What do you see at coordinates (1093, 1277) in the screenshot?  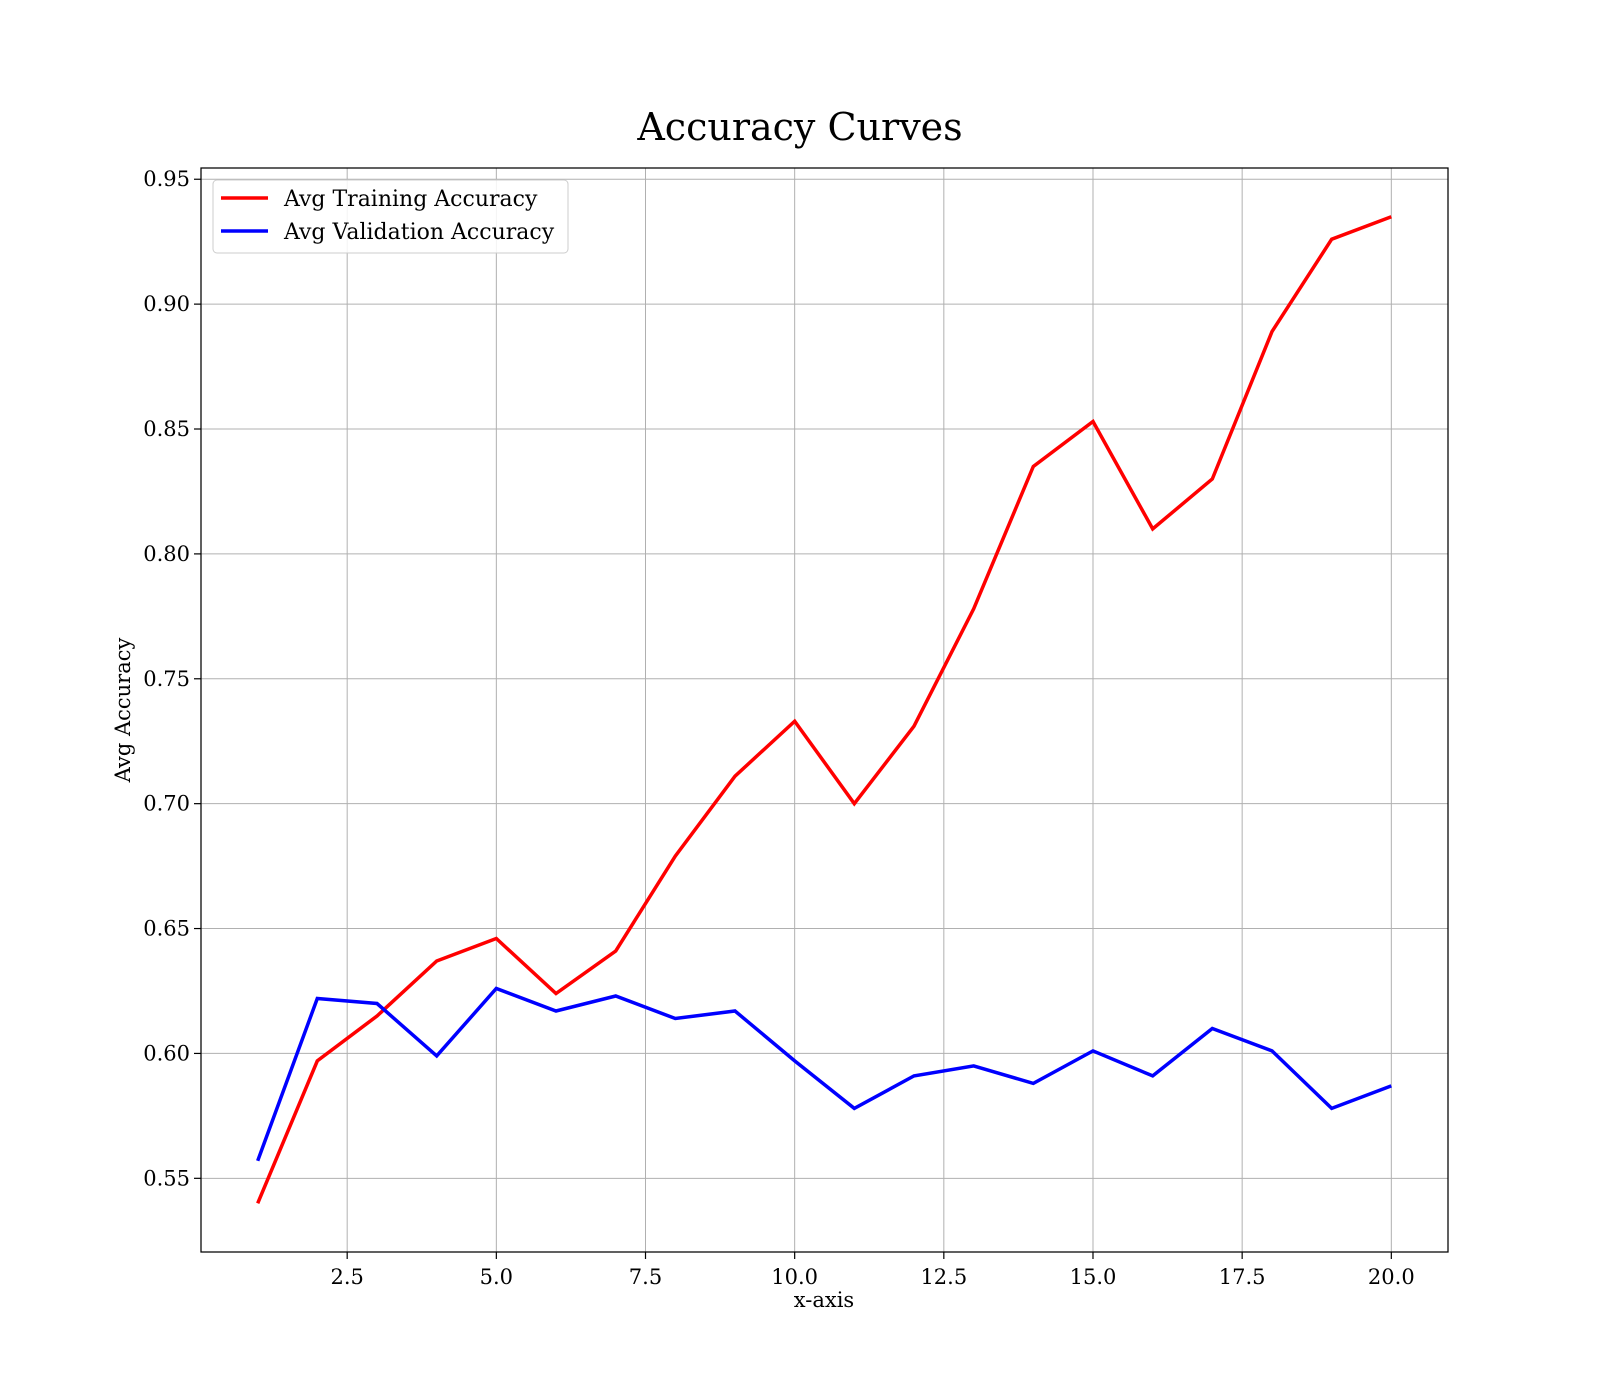 I see `x-tick-label: 15.0` at bounding box center [1093, 1277].